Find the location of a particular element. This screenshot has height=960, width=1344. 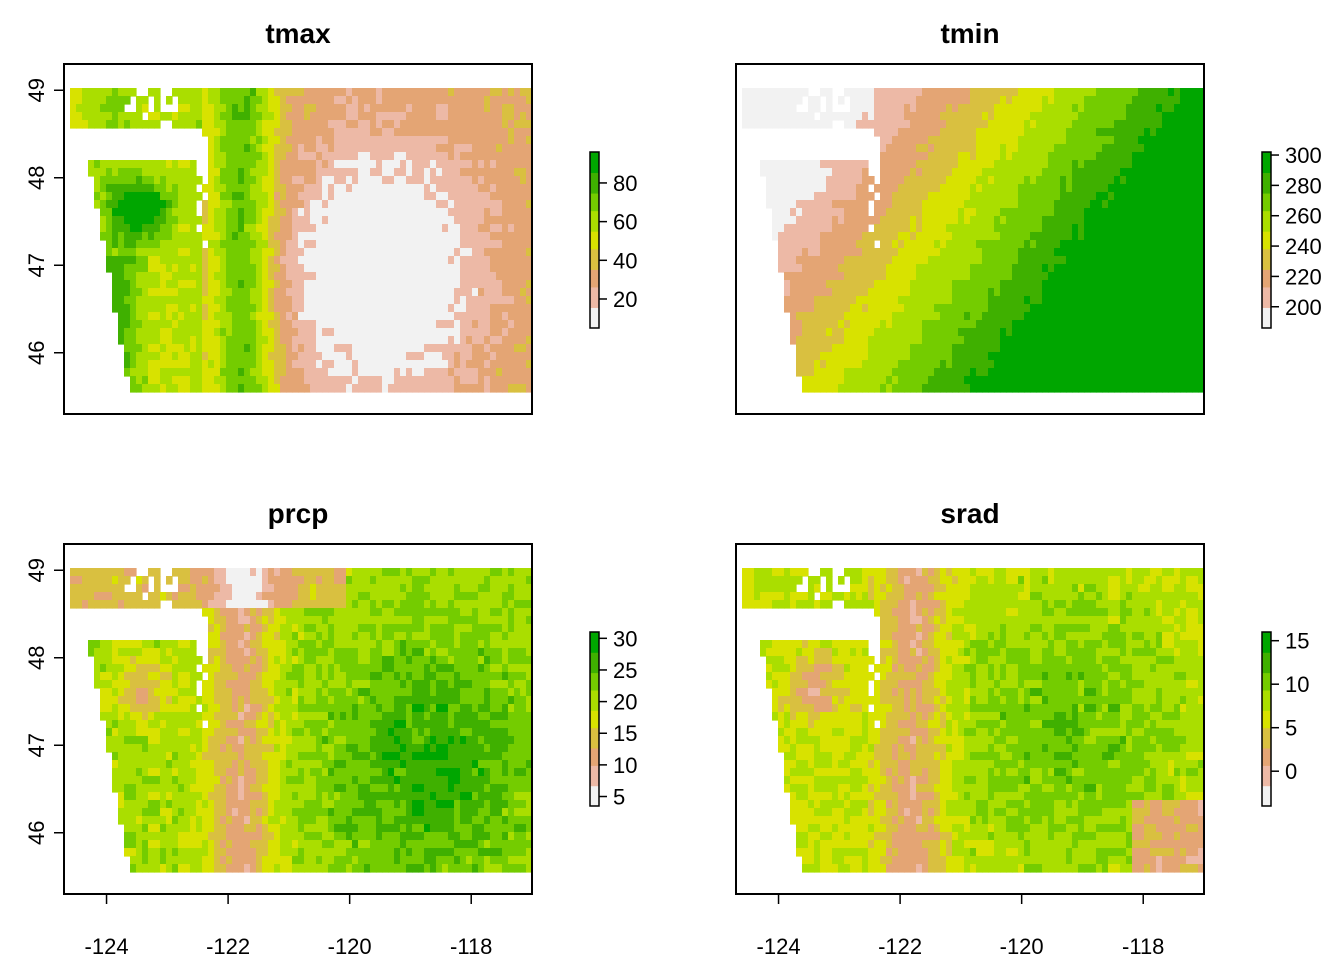

y-tick-label: 48 is located at coordinates (36, 178).